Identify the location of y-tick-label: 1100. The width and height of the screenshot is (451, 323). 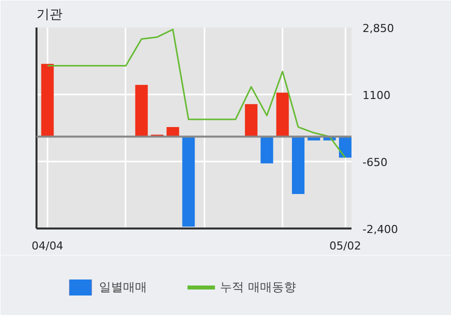
(376, 95).